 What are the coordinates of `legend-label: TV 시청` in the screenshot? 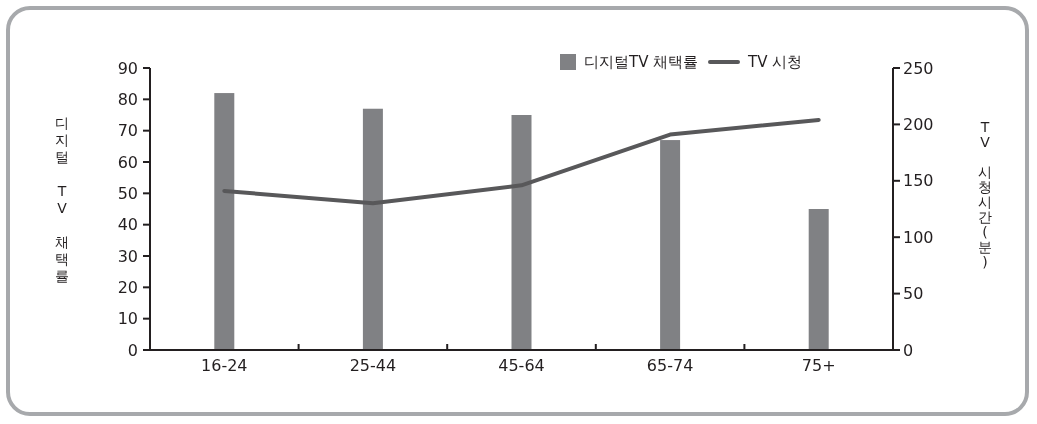 It's located at (775, 62).